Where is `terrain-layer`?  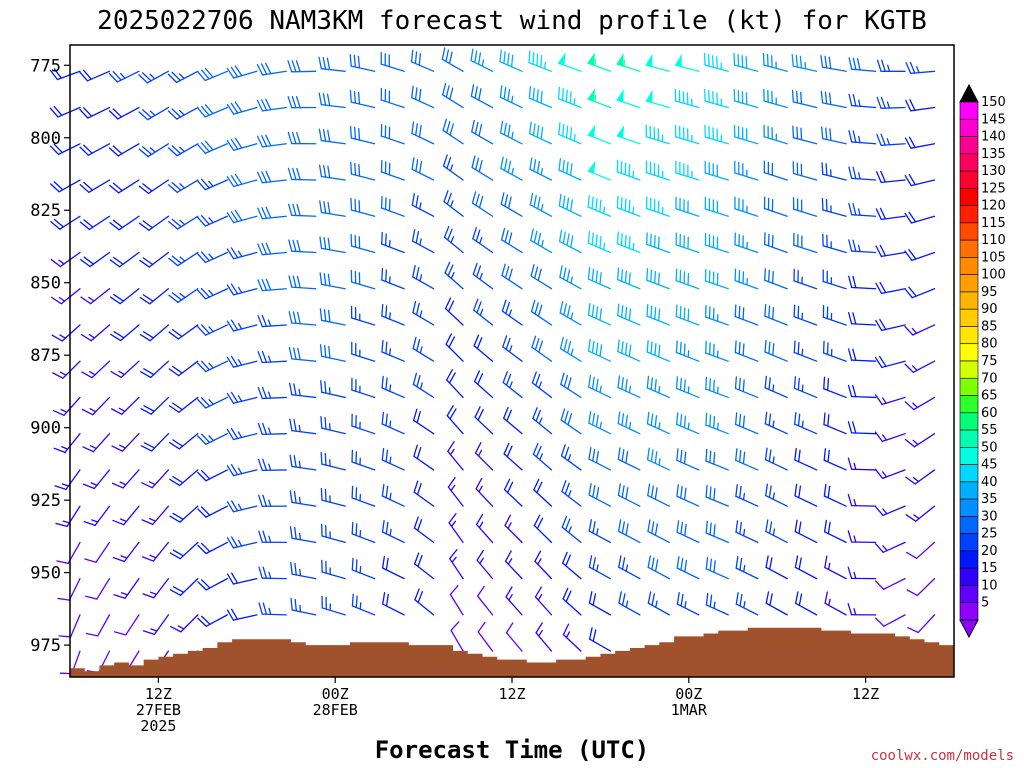
terrain-layer is located at coordinates (512, 652).